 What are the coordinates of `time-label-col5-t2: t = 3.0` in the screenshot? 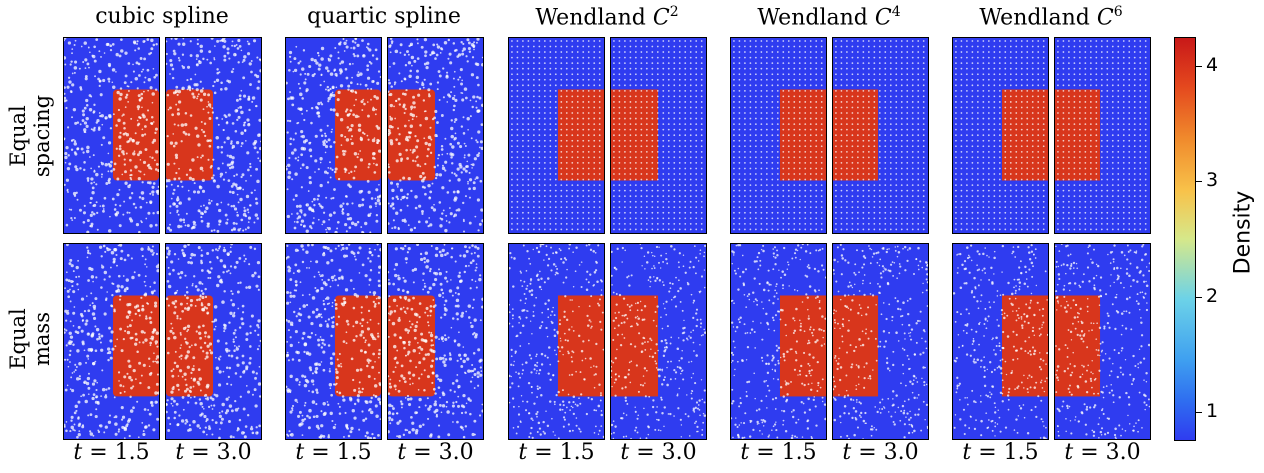 It's located at (1102, 452).